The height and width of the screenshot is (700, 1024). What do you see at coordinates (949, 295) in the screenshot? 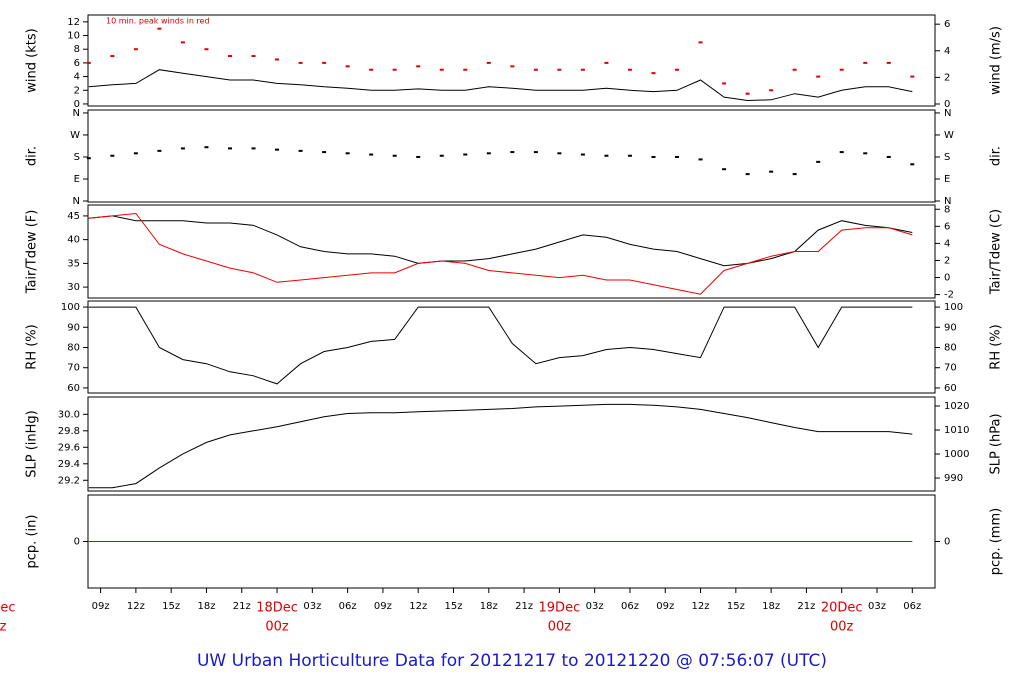
I see `y2-tick-label: -2` at bounding box center [949, 295].